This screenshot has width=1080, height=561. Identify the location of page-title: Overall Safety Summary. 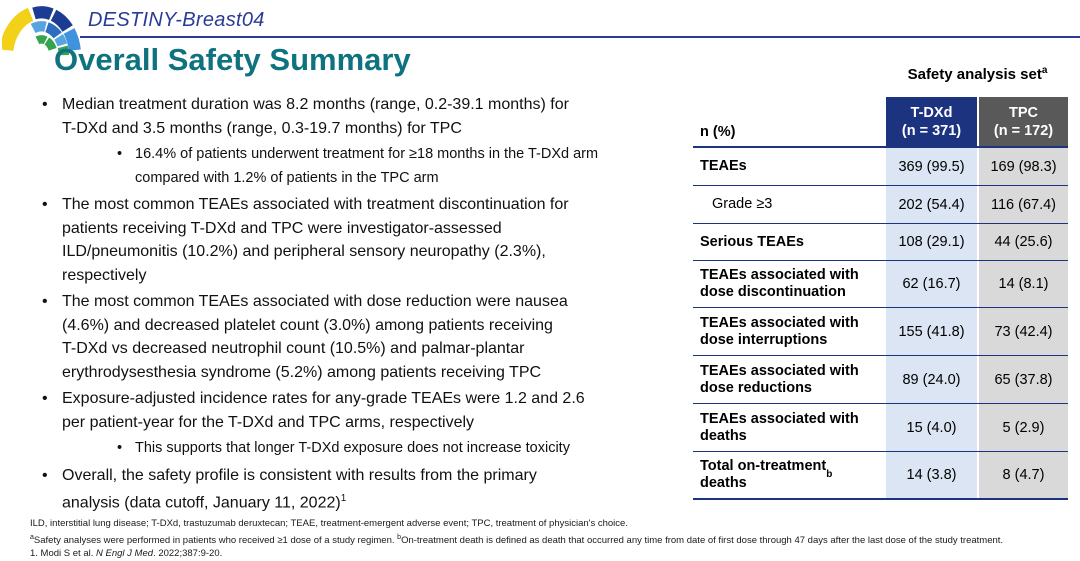
(232, 59).